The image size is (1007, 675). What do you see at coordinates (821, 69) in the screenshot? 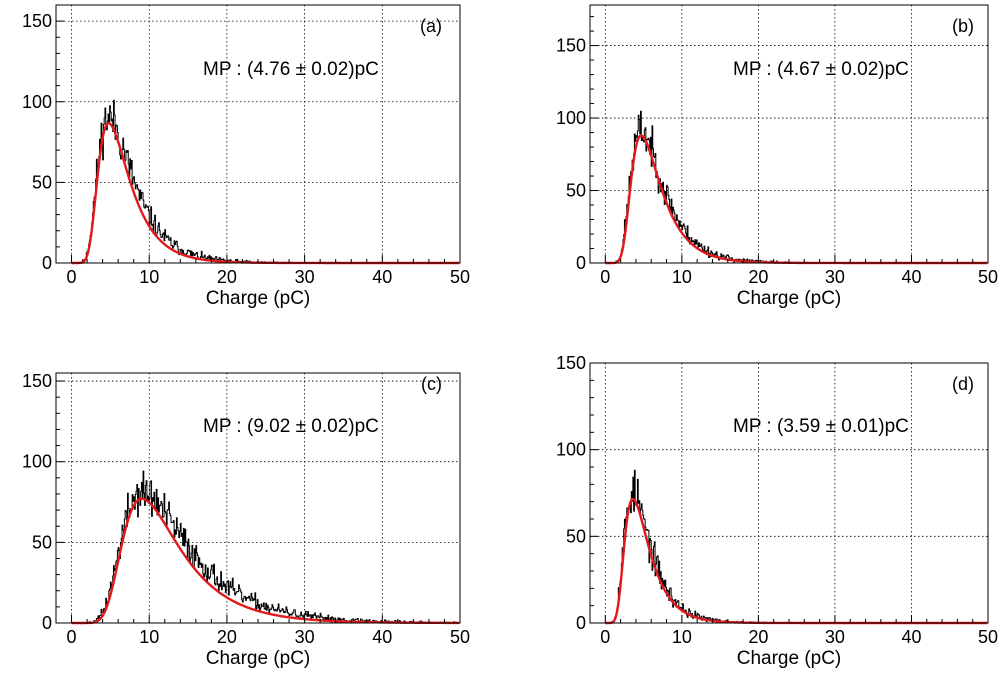
I see `mp-annotation: MP : (4.67 ± 0.02)pC` at bounding box center [821, 69].